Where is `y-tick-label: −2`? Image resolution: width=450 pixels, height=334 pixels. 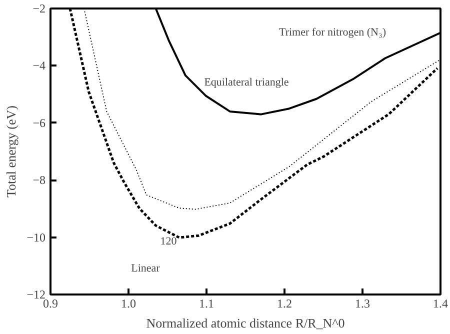 y-tick-label: −2 is located at coordinates (39, 9).